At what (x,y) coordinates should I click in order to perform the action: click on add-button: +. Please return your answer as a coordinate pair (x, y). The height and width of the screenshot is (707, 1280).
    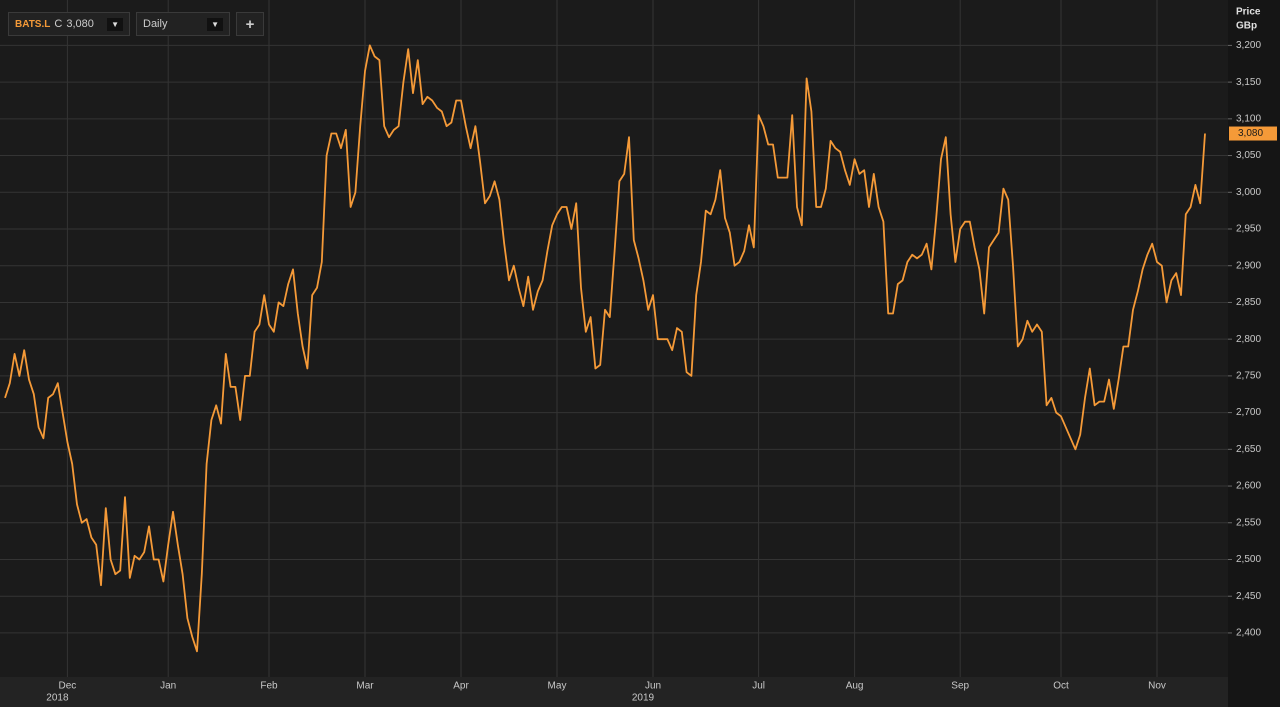
    Looking at the image, I should click on (250, 24).